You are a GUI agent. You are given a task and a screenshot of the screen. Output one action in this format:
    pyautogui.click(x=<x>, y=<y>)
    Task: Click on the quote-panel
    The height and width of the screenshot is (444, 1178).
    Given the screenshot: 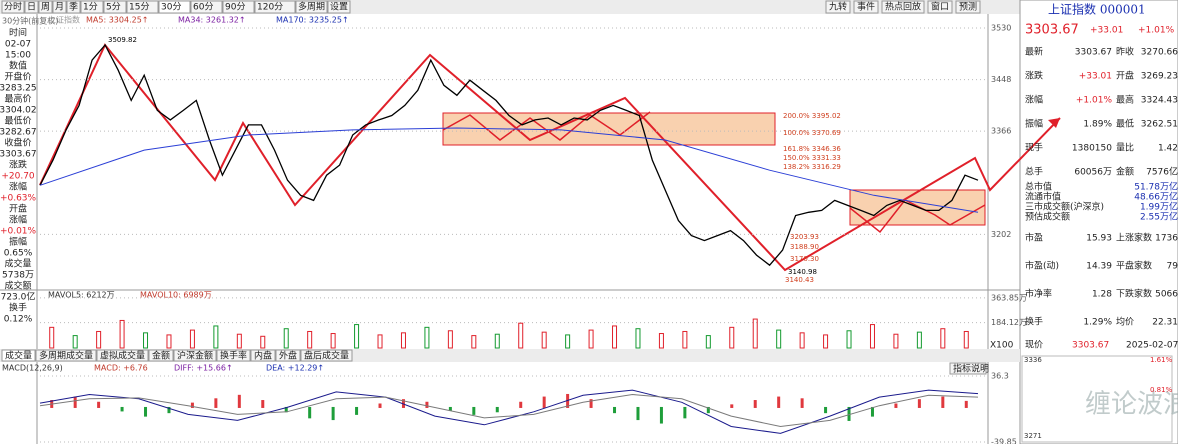 What is the action you would take?
    pyautogui.click(x=1098, y=222)
    